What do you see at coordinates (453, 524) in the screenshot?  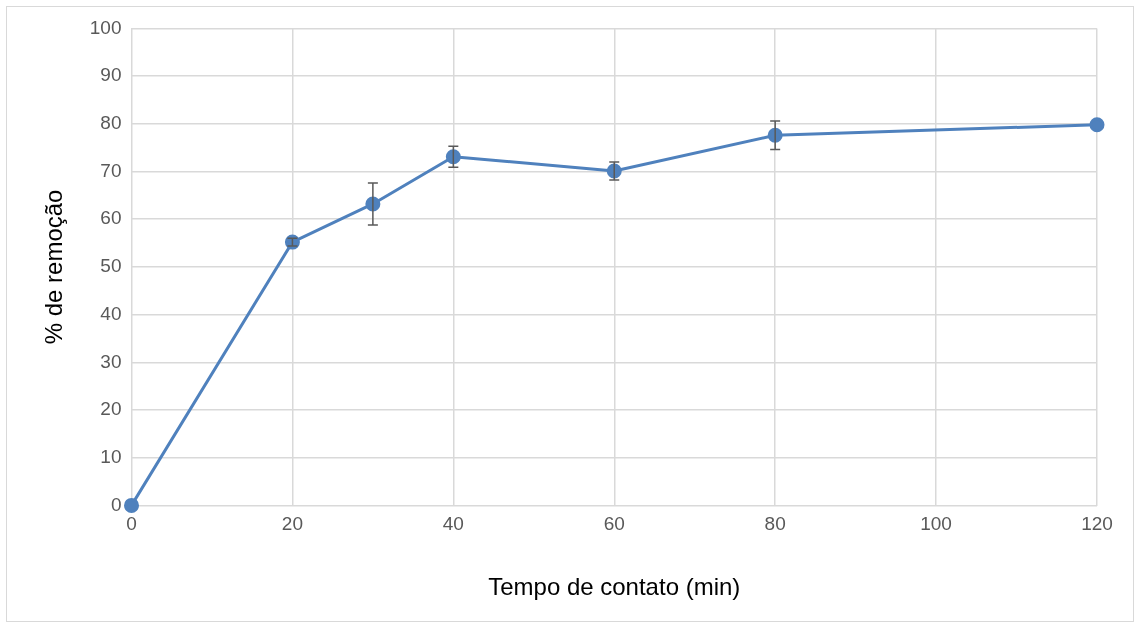 I see `x-tick-label: 40` at bounding box center [453, 524].